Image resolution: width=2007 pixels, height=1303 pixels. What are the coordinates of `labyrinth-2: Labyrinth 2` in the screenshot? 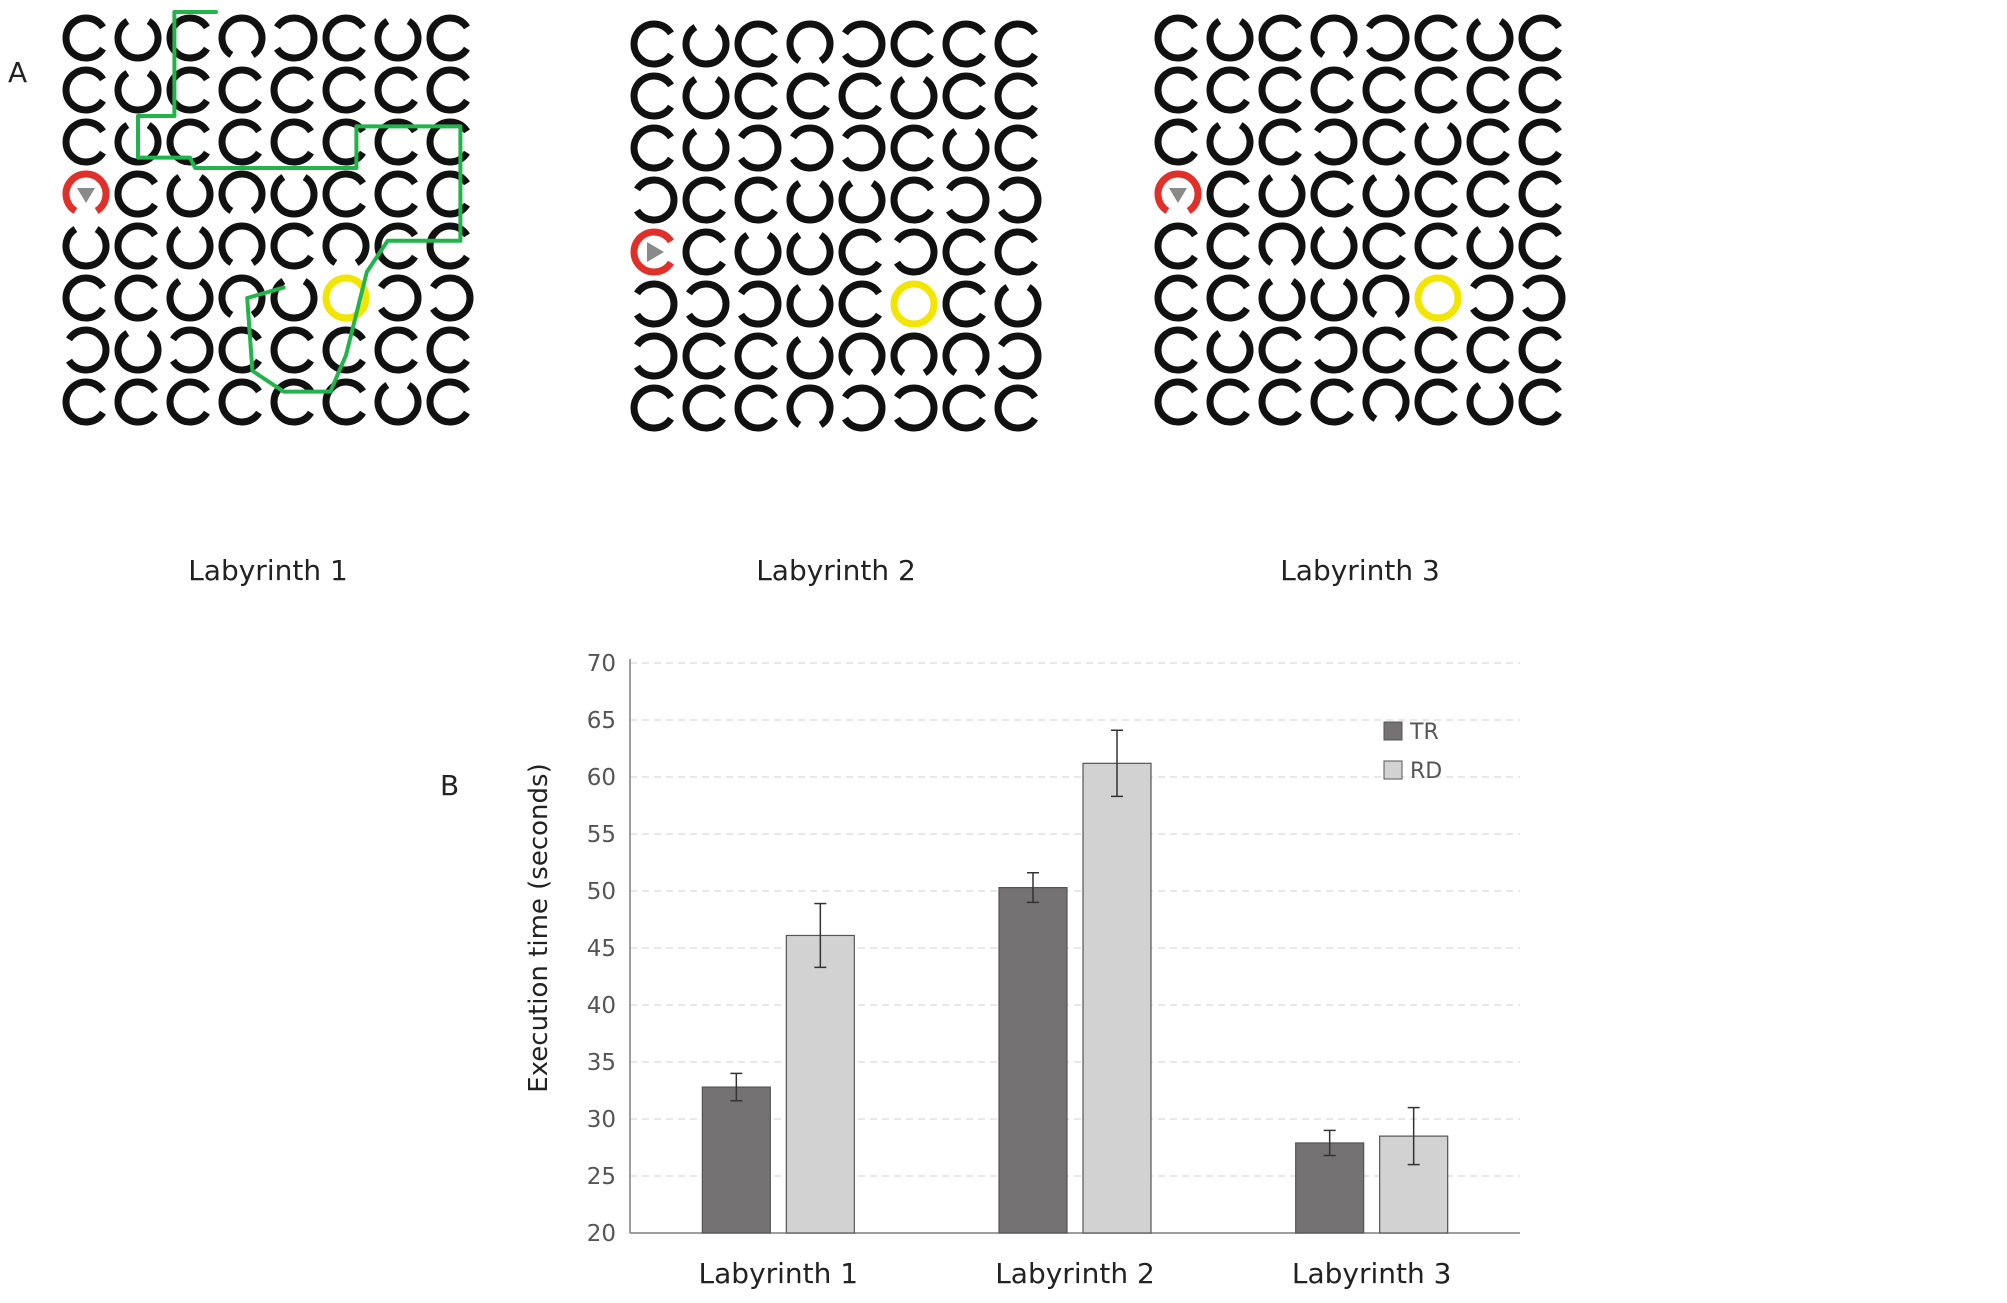 It's located at (836, 303).